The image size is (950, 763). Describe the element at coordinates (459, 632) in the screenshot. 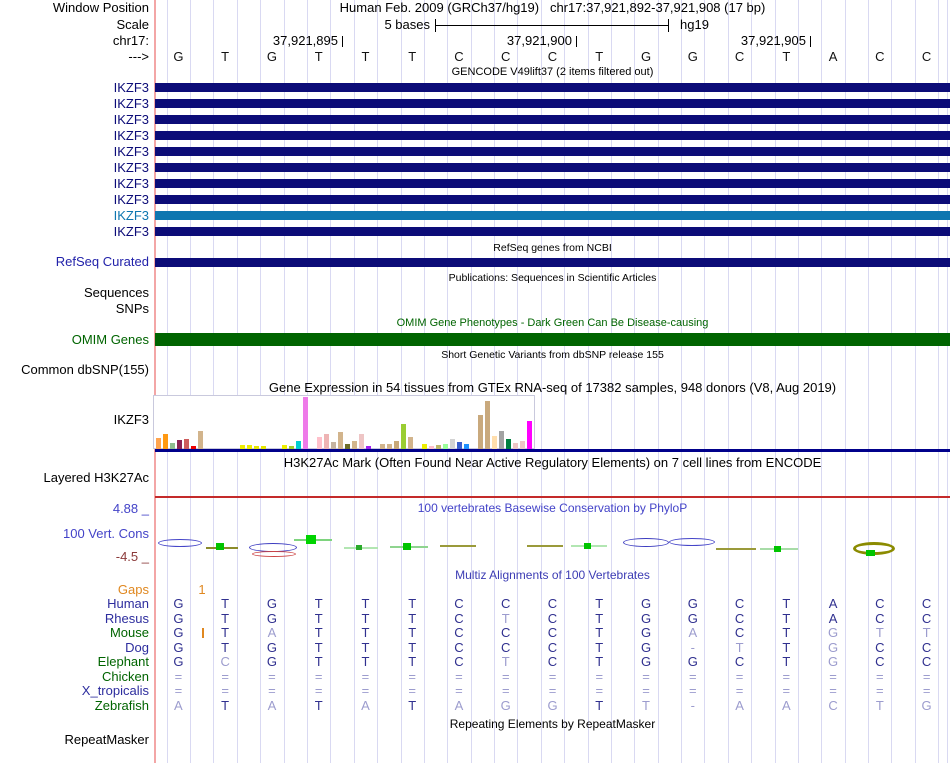

I see `alignment-letter: C` at that location.